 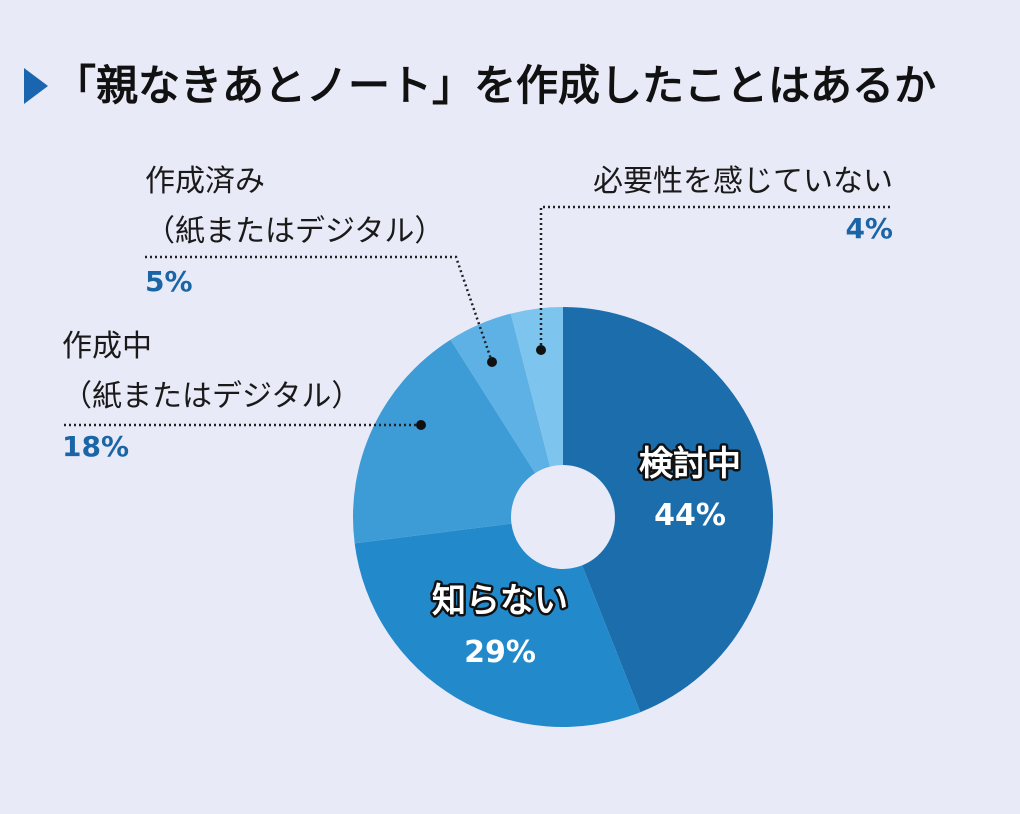 What do you see at coordinates (295, 206) in the screenshot?
I see `slice-label: 作成済み （紙またはデジタル）` at bounding box center [295, 206].